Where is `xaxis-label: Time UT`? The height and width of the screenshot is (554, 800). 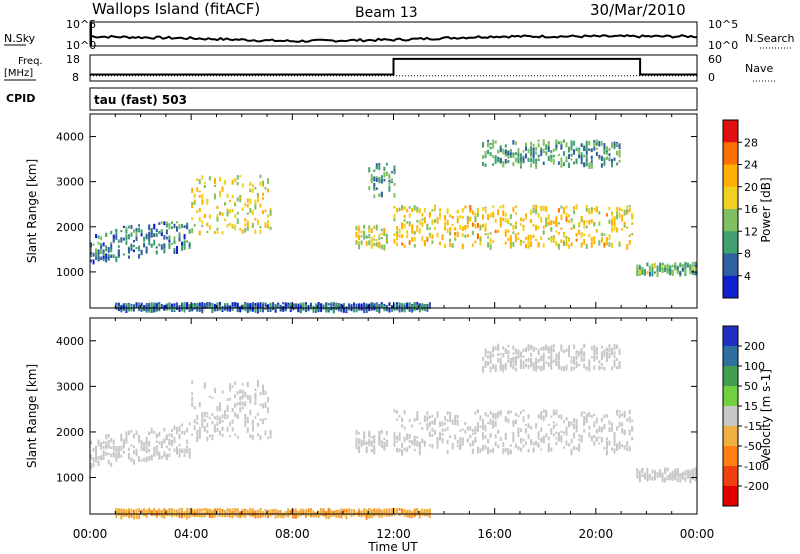
xaxis-label: Time UT is located at coordinates (392, 547).